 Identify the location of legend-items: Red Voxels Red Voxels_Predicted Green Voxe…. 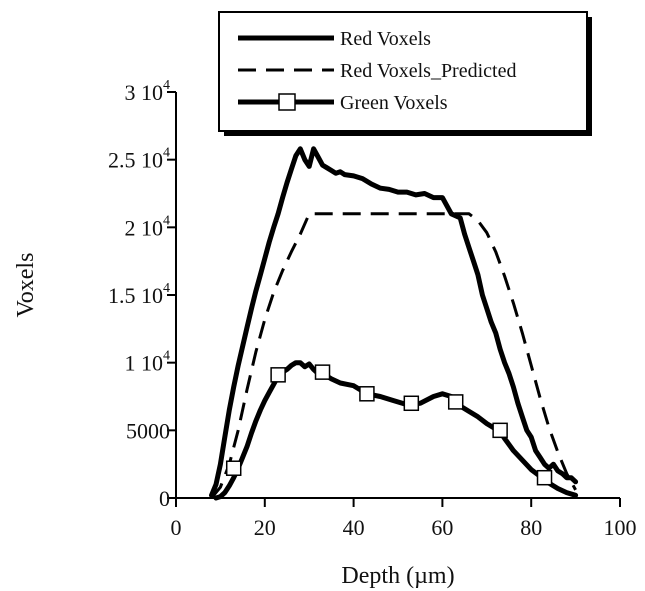
(377, 71).